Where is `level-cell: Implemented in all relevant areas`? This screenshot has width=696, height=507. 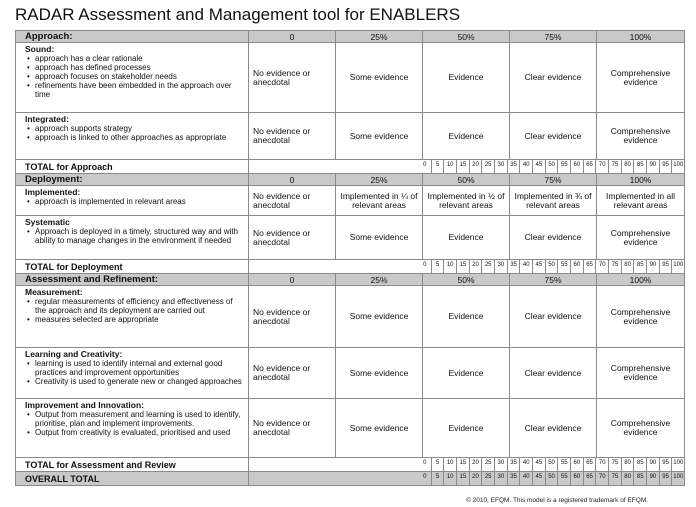
level-cell: Implemented in all relevant areas is located at coordinates (640, 200).